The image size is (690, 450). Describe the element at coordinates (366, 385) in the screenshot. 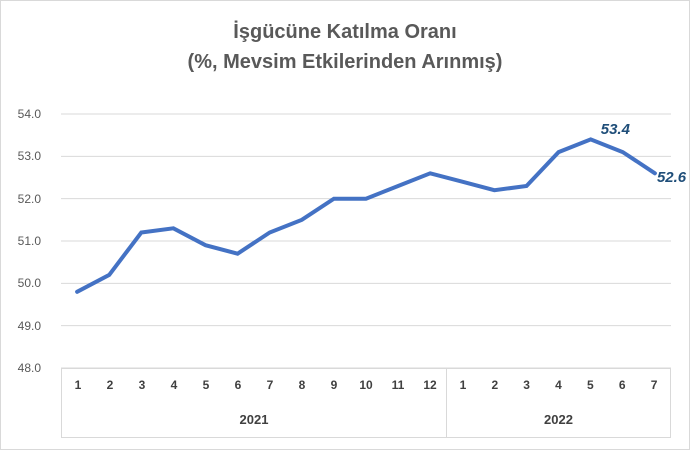

I see `x-month-label: 10` at that location.